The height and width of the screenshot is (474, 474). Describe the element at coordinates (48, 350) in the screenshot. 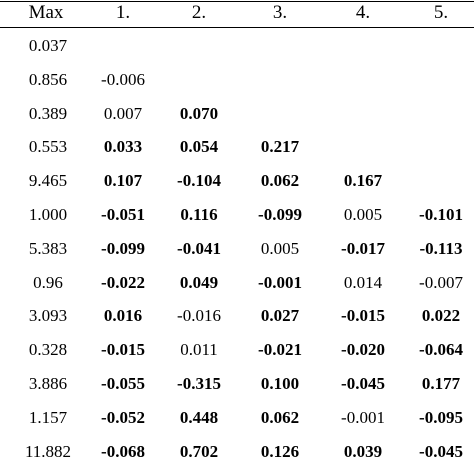

I see `max-cell: 0.328` at that location.